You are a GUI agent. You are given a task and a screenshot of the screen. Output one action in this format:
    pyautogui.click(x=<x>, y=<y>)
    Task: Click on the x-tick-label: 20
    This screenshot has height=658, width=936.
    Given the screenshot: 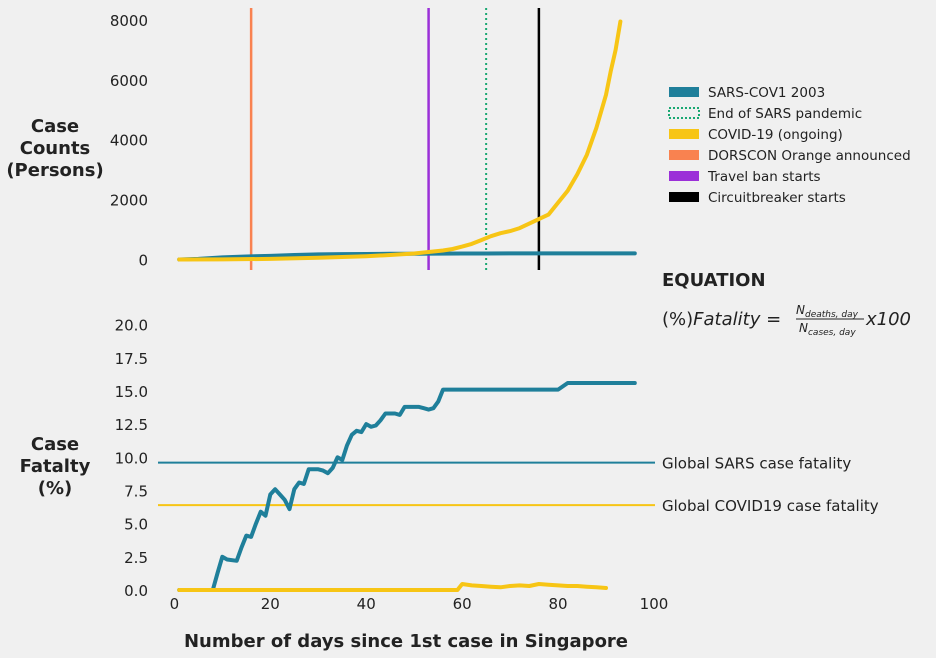 What is the action you would take?
    pyautogui.click(x=270, y=604)
    